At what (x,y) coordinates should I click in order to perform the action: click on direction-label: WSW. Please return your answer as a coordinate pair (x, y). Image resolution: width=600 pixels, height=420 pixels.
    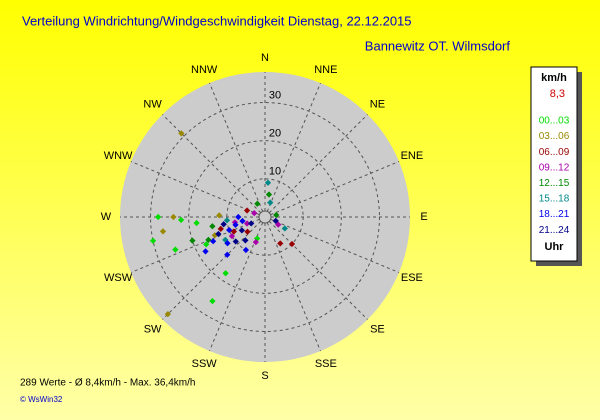
    Looking at the image, I should click on (118, 278).